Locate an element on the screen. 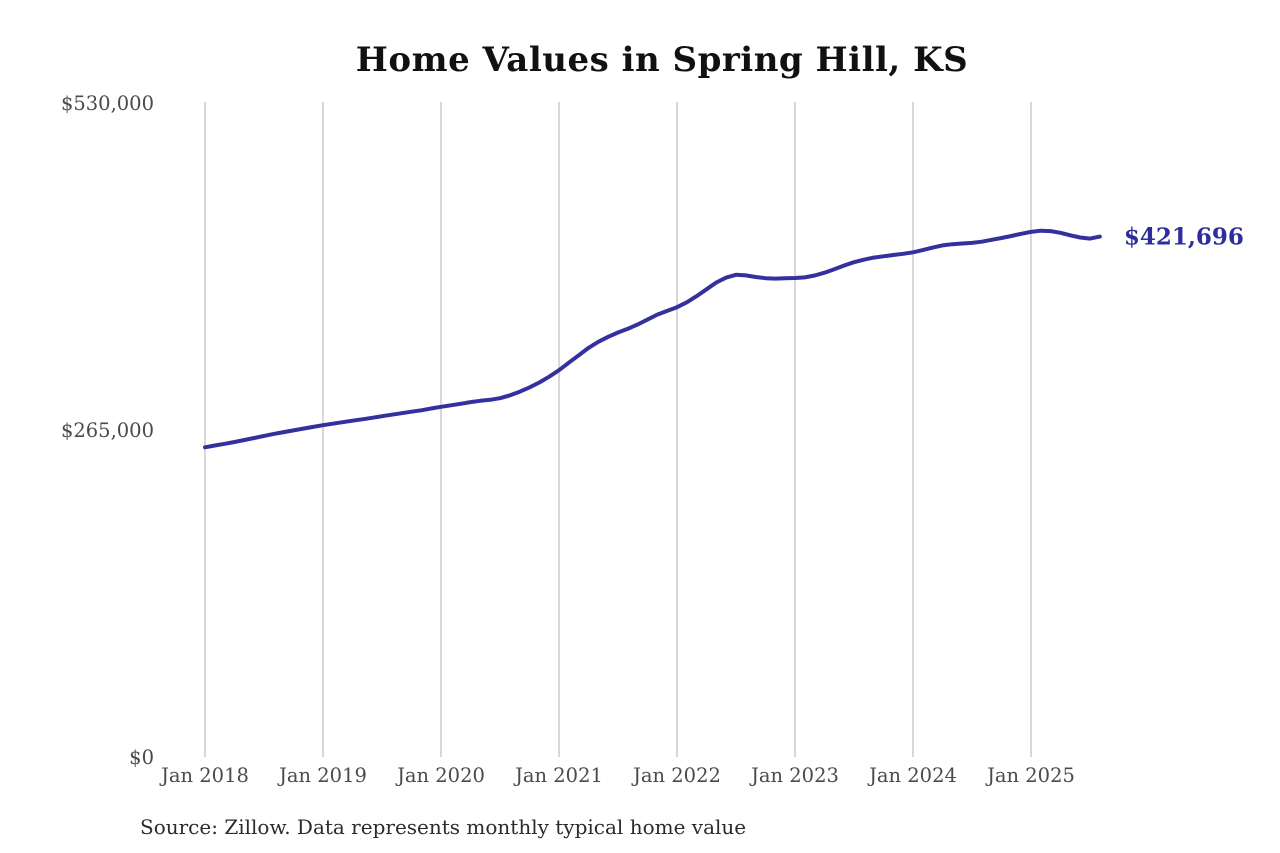 The width and height of the screenshot is (1280, 853). x-tick-label: Jan 2018 is located at coordinates (204, 775).